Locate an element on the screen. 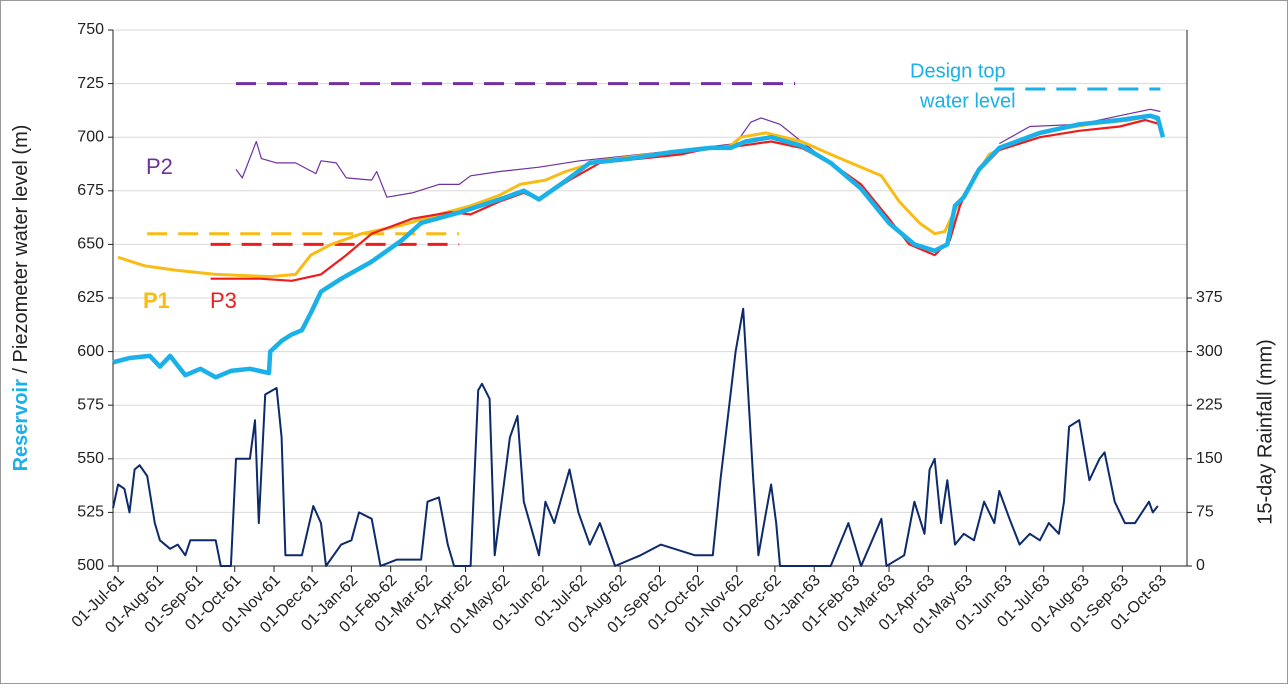 This screenshot has height=689, width=1288. y-tick-label: 575 is located at coordinates (90, 404).